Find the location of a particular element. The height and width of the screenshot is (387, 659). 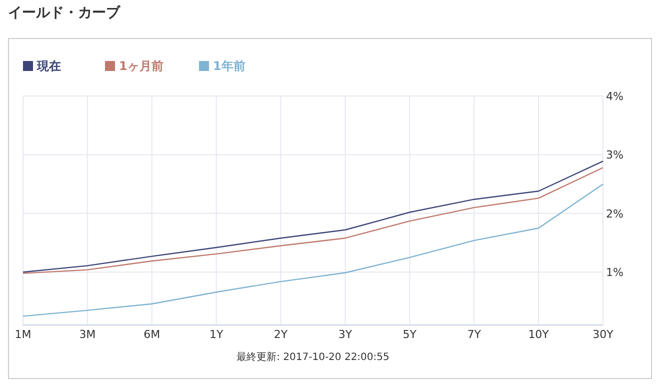

x-tick-label: 3M is located at coordinates (87, 334).